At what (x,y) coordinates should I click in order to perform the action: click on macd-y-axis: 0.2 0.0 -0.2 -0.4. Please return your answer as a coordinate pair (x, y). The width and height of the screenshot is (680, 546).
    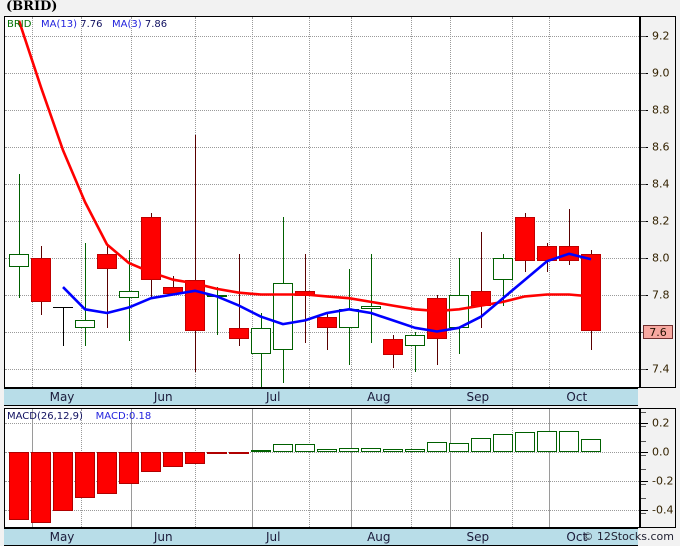
    Looking at the image, I should click on (657, 468).